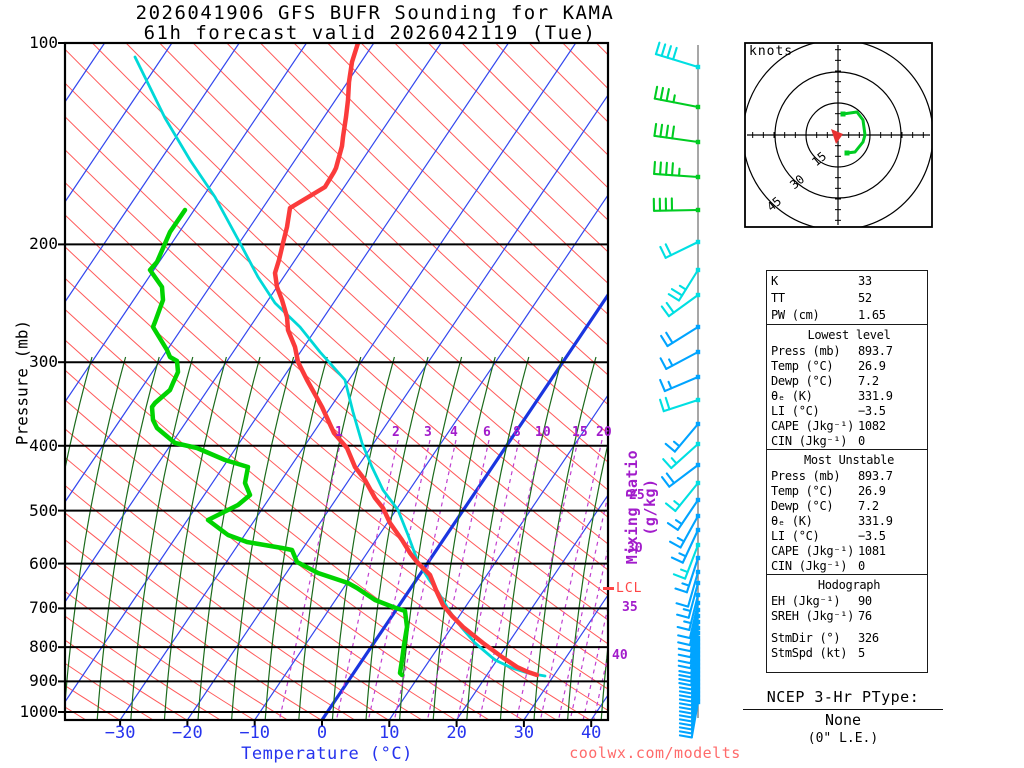 The height and width of the screenshot is (768, 1024). I want to click on temperature-tick-label: −10, so click(255, 733).